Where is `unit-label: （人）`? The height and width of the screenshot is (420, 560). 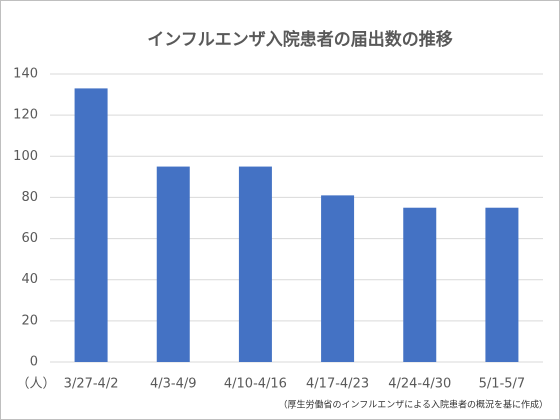 unit-label: （人） is located at coordinates (35, 384).